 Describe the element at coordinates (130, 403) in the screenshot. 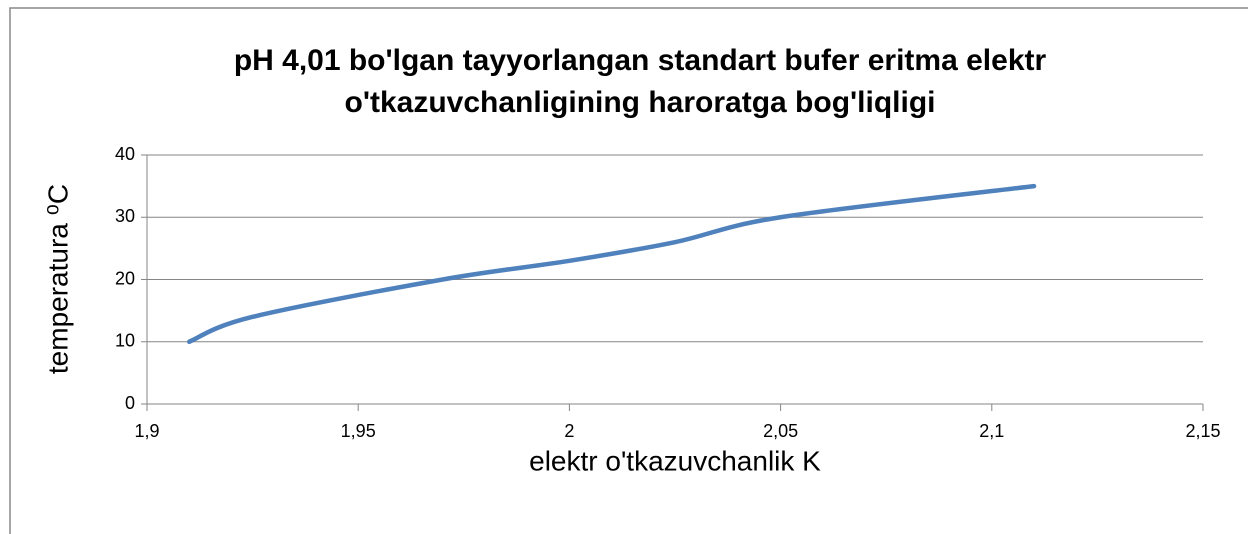

I see `y-tick-label: 0` at that location.